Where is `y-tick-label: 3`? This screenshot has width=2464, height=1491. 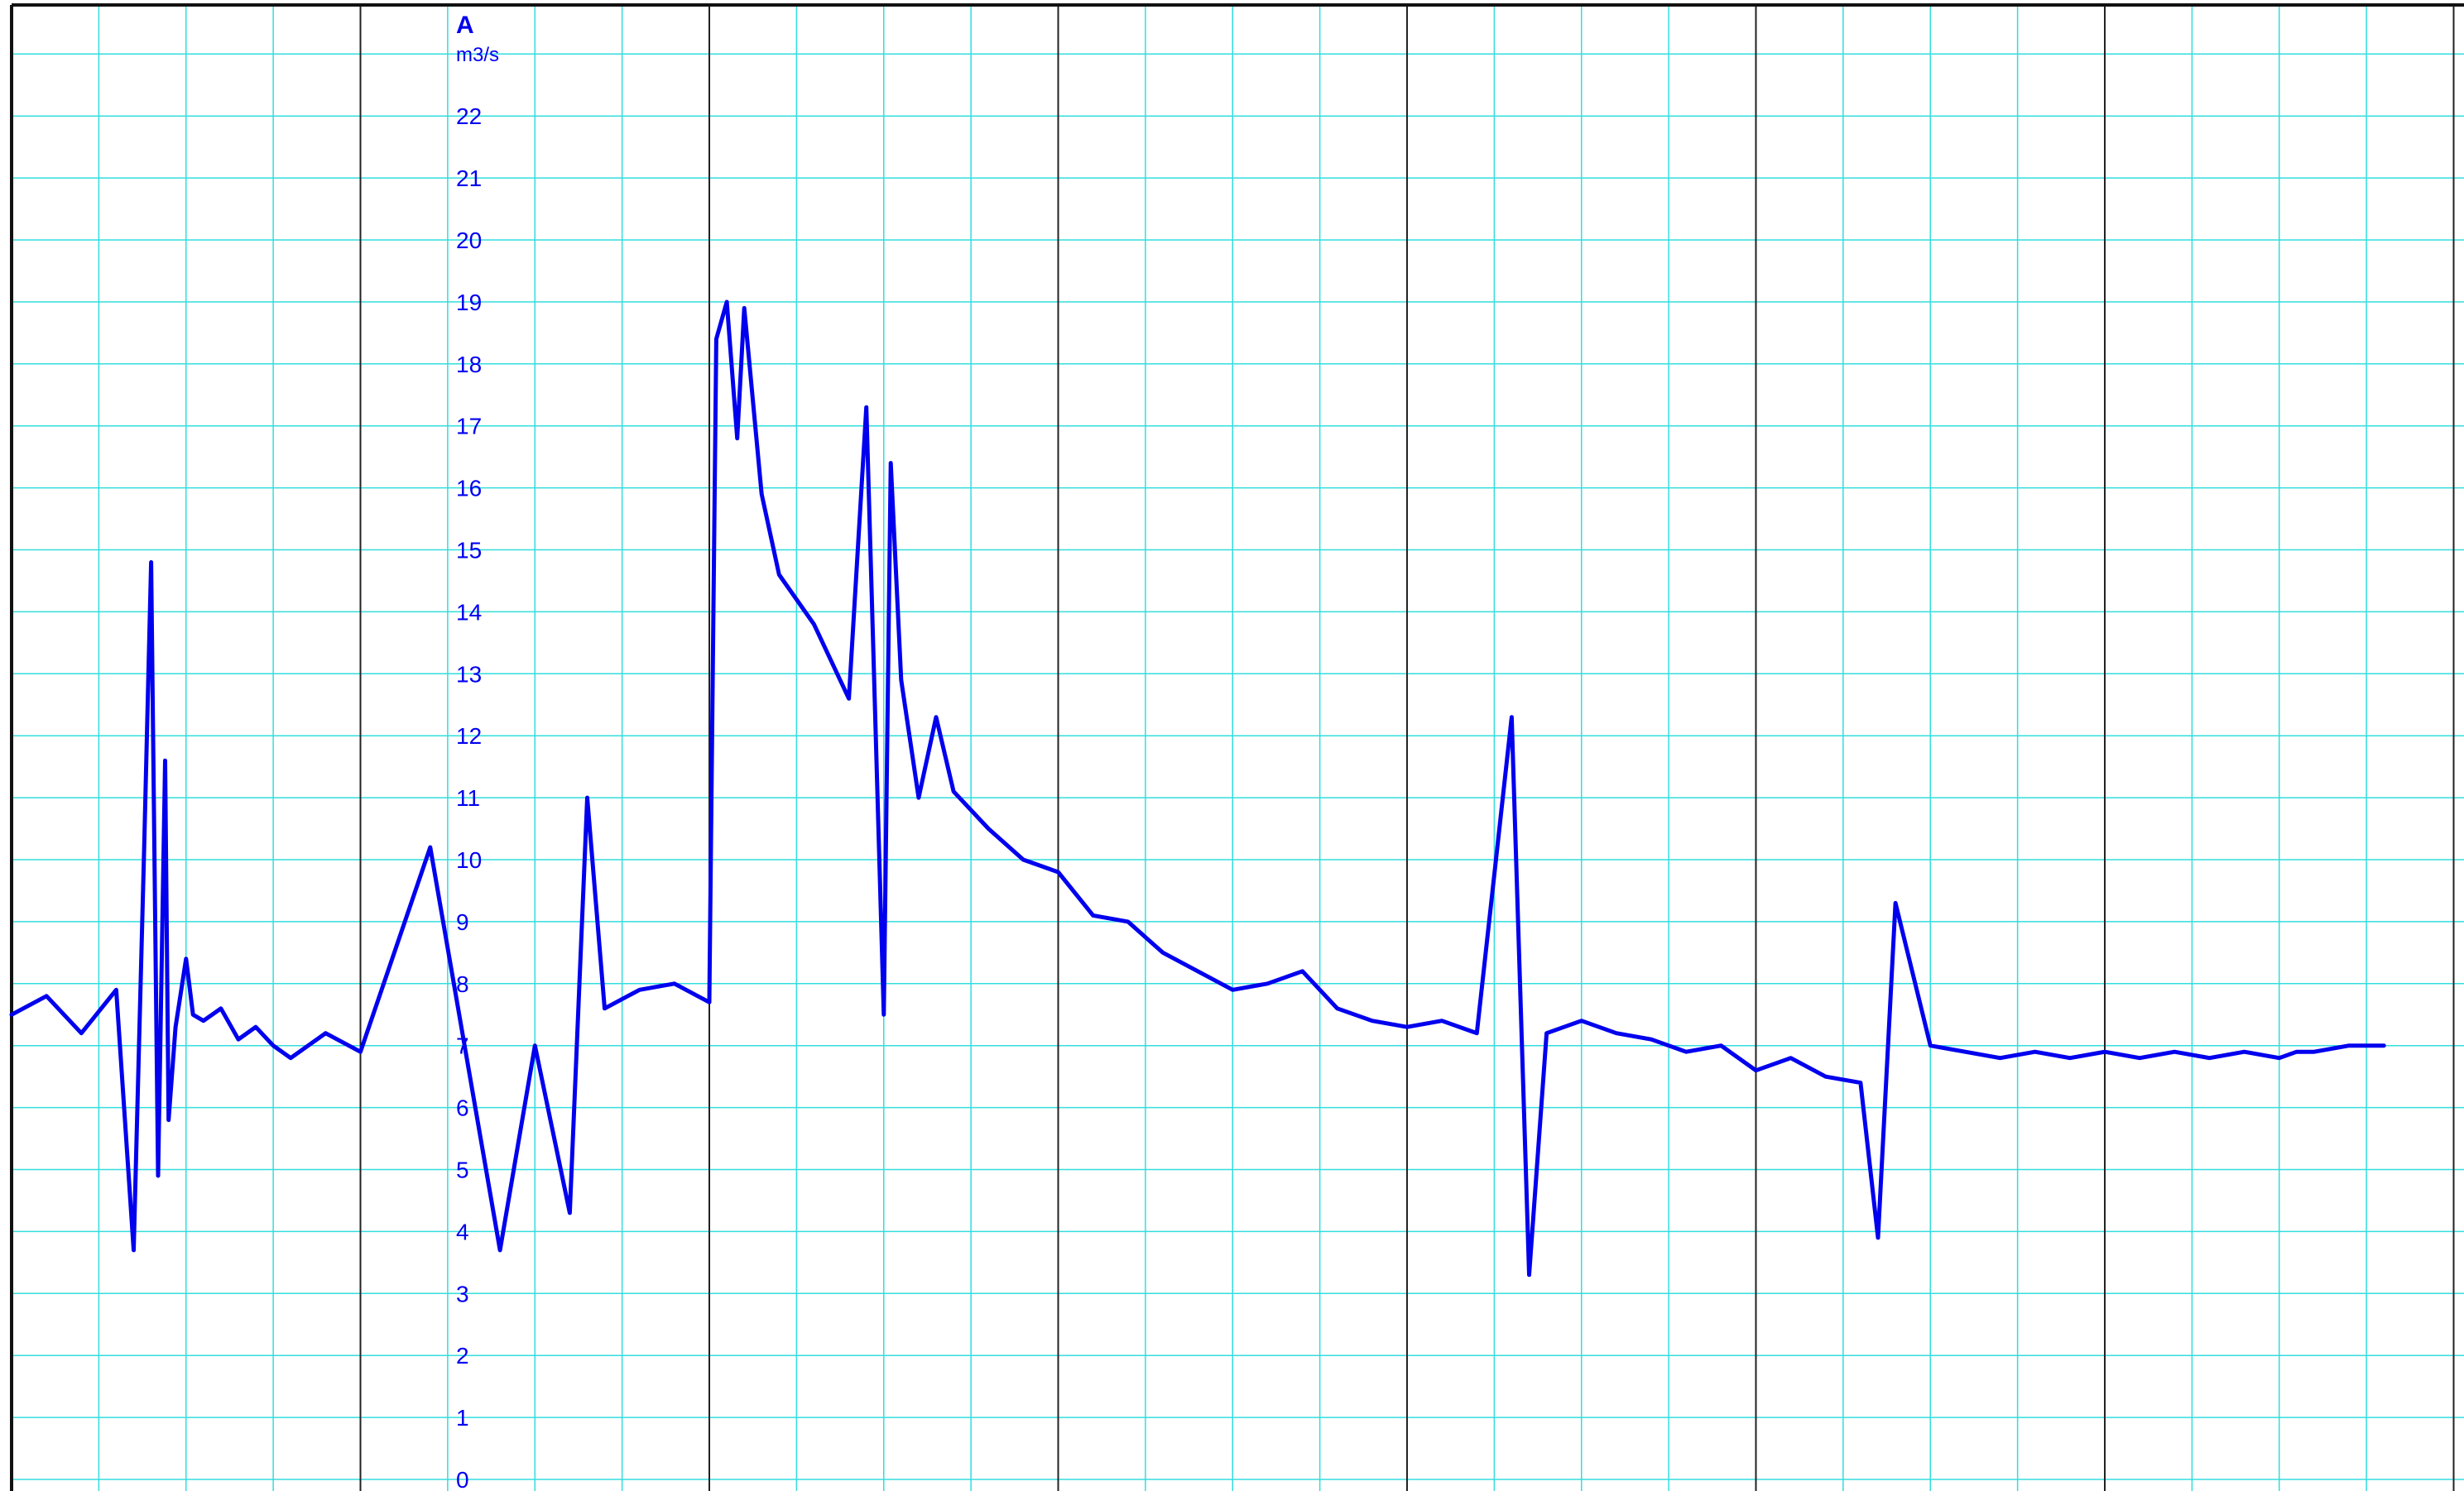 y-tick-label: 3 is located at coordinates (462, 1293).